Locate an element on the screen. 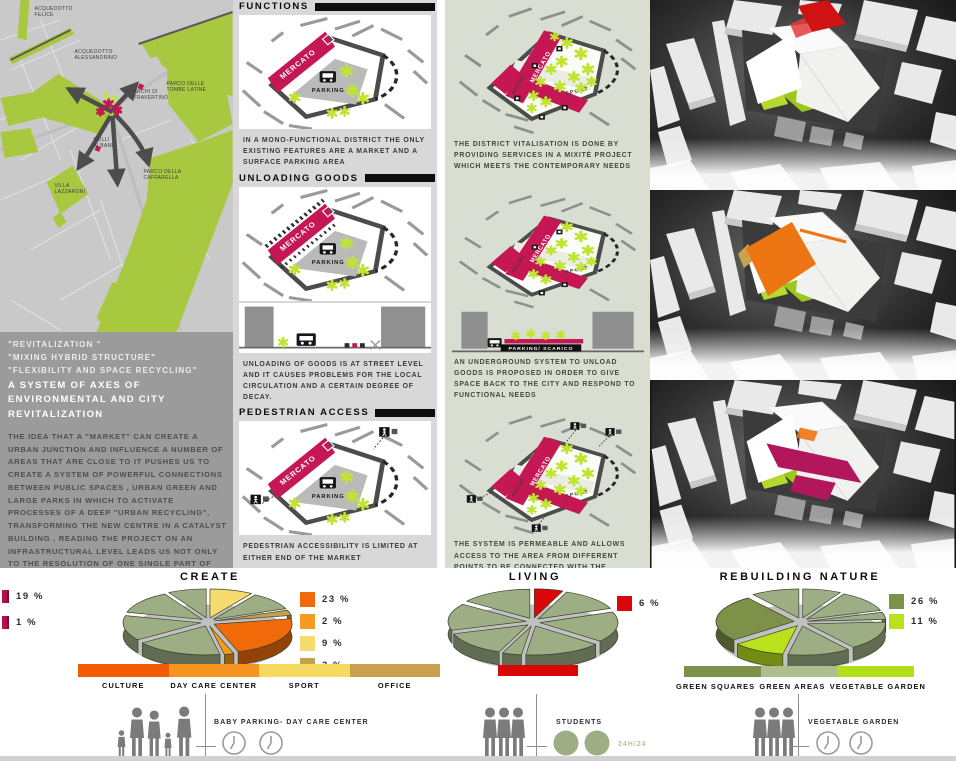 This screenshot has width=956, height=761. truck-icon is located at coordinates (306, 339).